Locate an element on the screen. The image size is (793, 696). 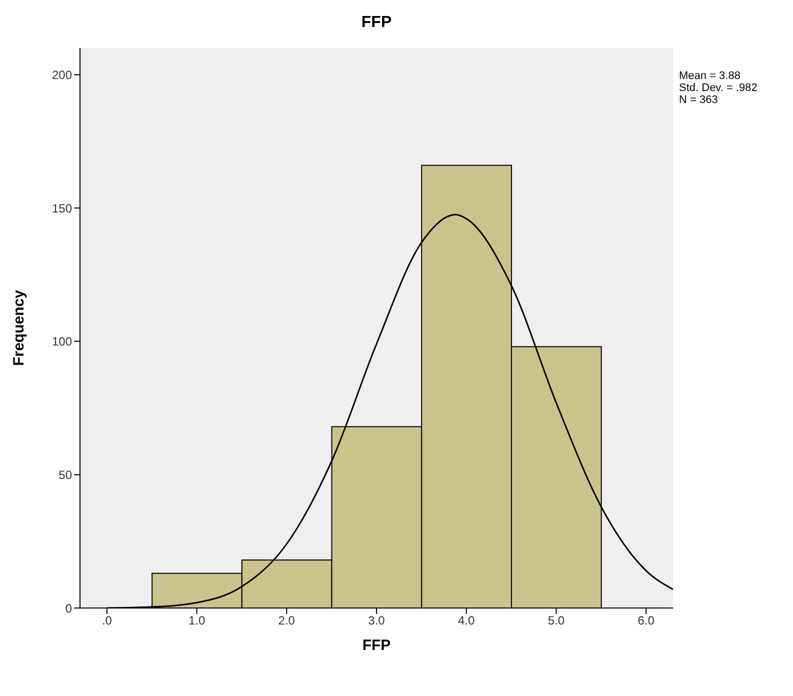
text: N = 363 is located at coordinates (699, 100).